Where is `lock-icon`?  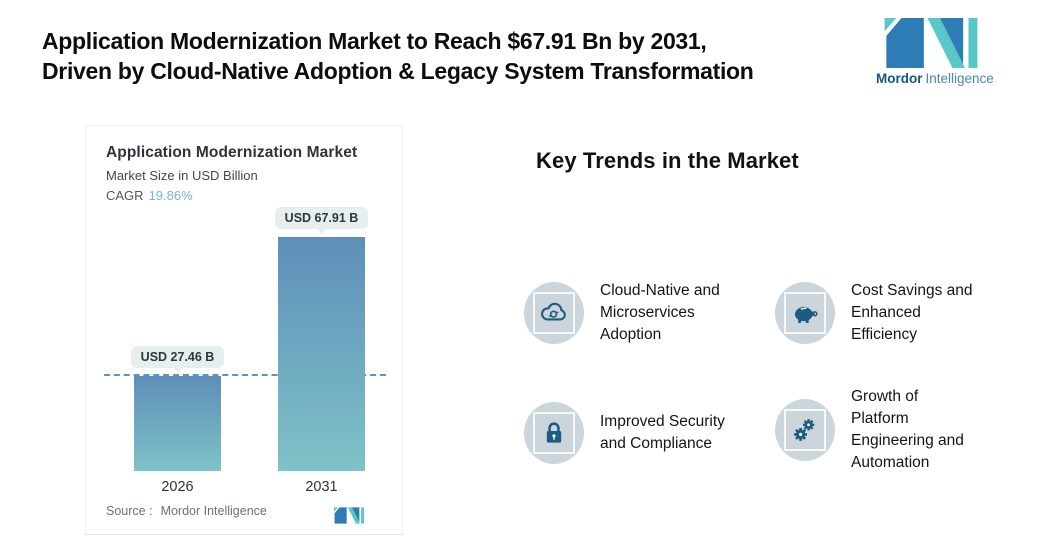 lock-icon is located at coordinates (554, 432).